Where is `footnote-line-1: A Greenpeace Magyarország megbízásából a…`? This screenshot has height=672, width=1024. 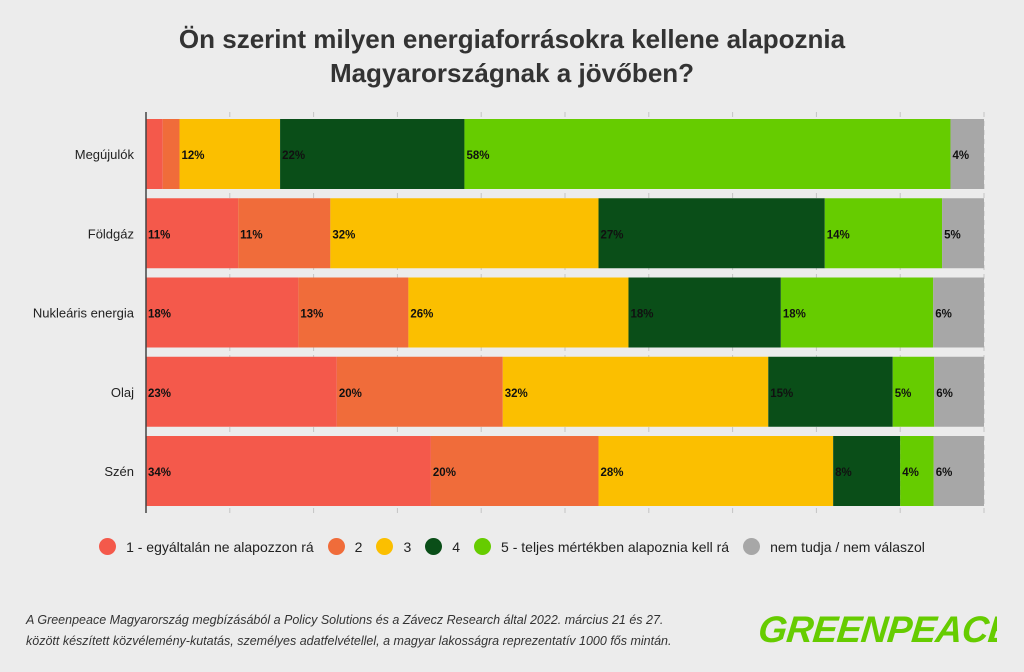
footnote-line-1: A Greenpeace Magyarország megbízásából a… is located at coordinates (345, 620).